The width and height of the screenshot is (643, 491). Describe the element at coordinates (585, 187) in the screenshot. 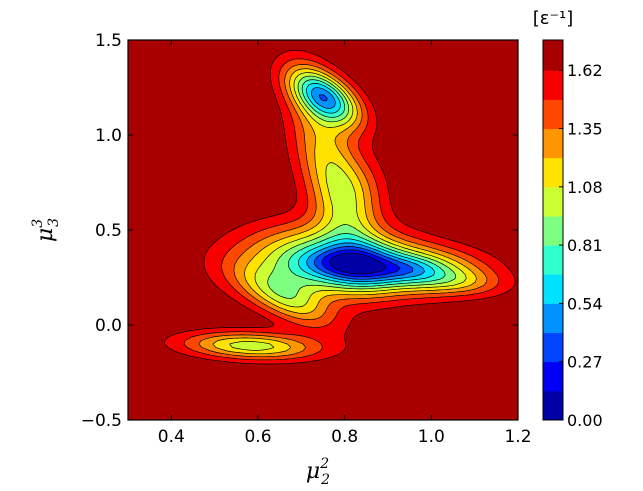

I see `colorbar-tick-label: 1.08` at that location.